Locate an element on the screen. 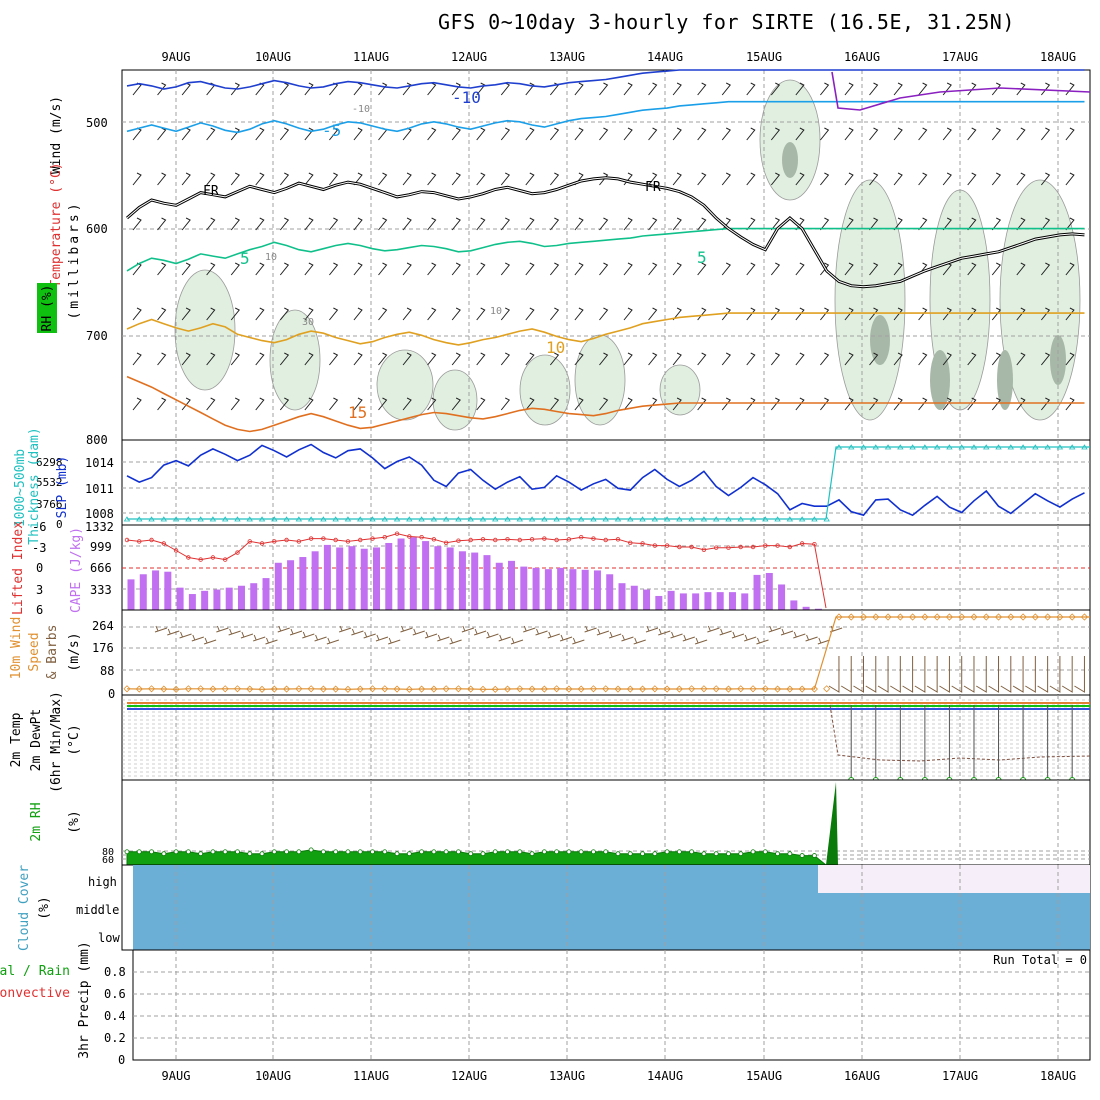 The height and width of the screenshot is (1100, 1100). top-date-12aug: 12AUG is located at coordinates (469, 57).